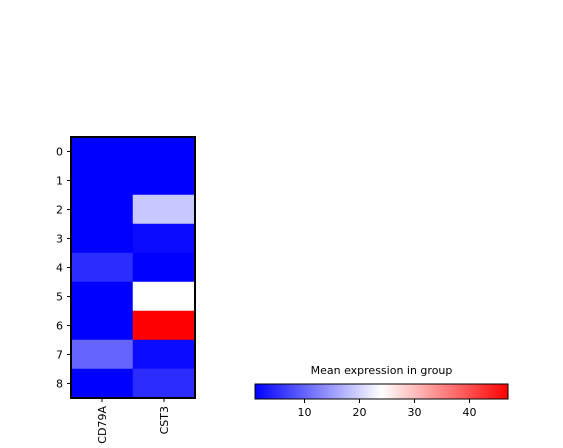  Describe the element at coordinates (102, 425) in the screenshot. I see `col-label-CD79A: CD79A` at that location.